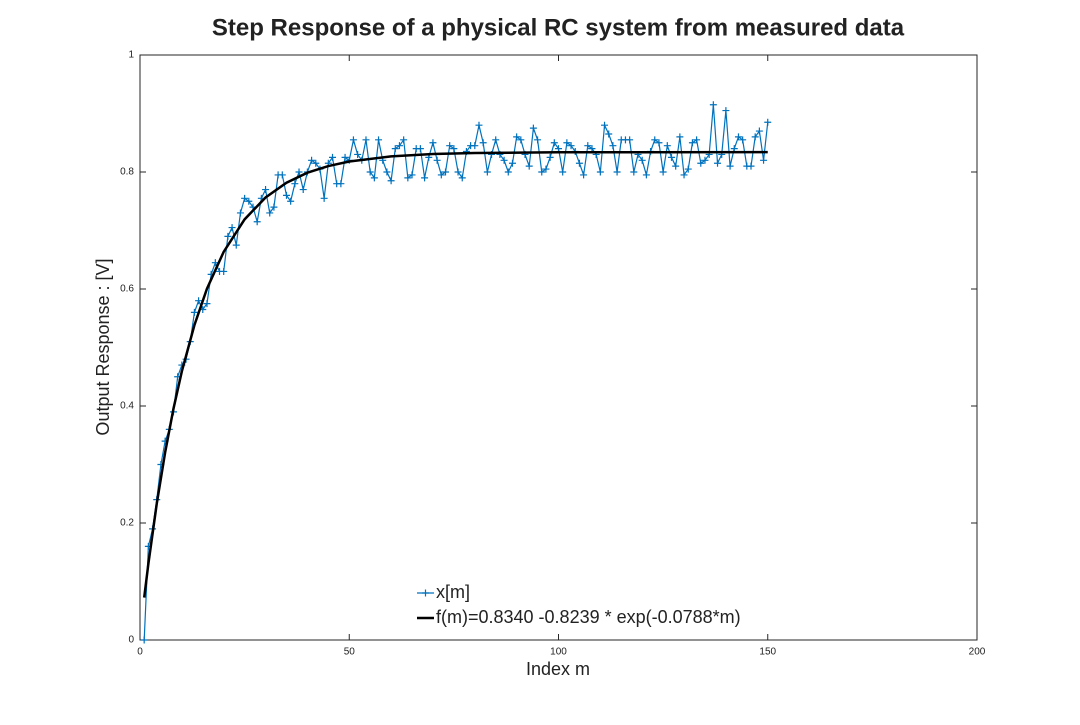  I want to click on legend-label: x[m], so click(453, 592).